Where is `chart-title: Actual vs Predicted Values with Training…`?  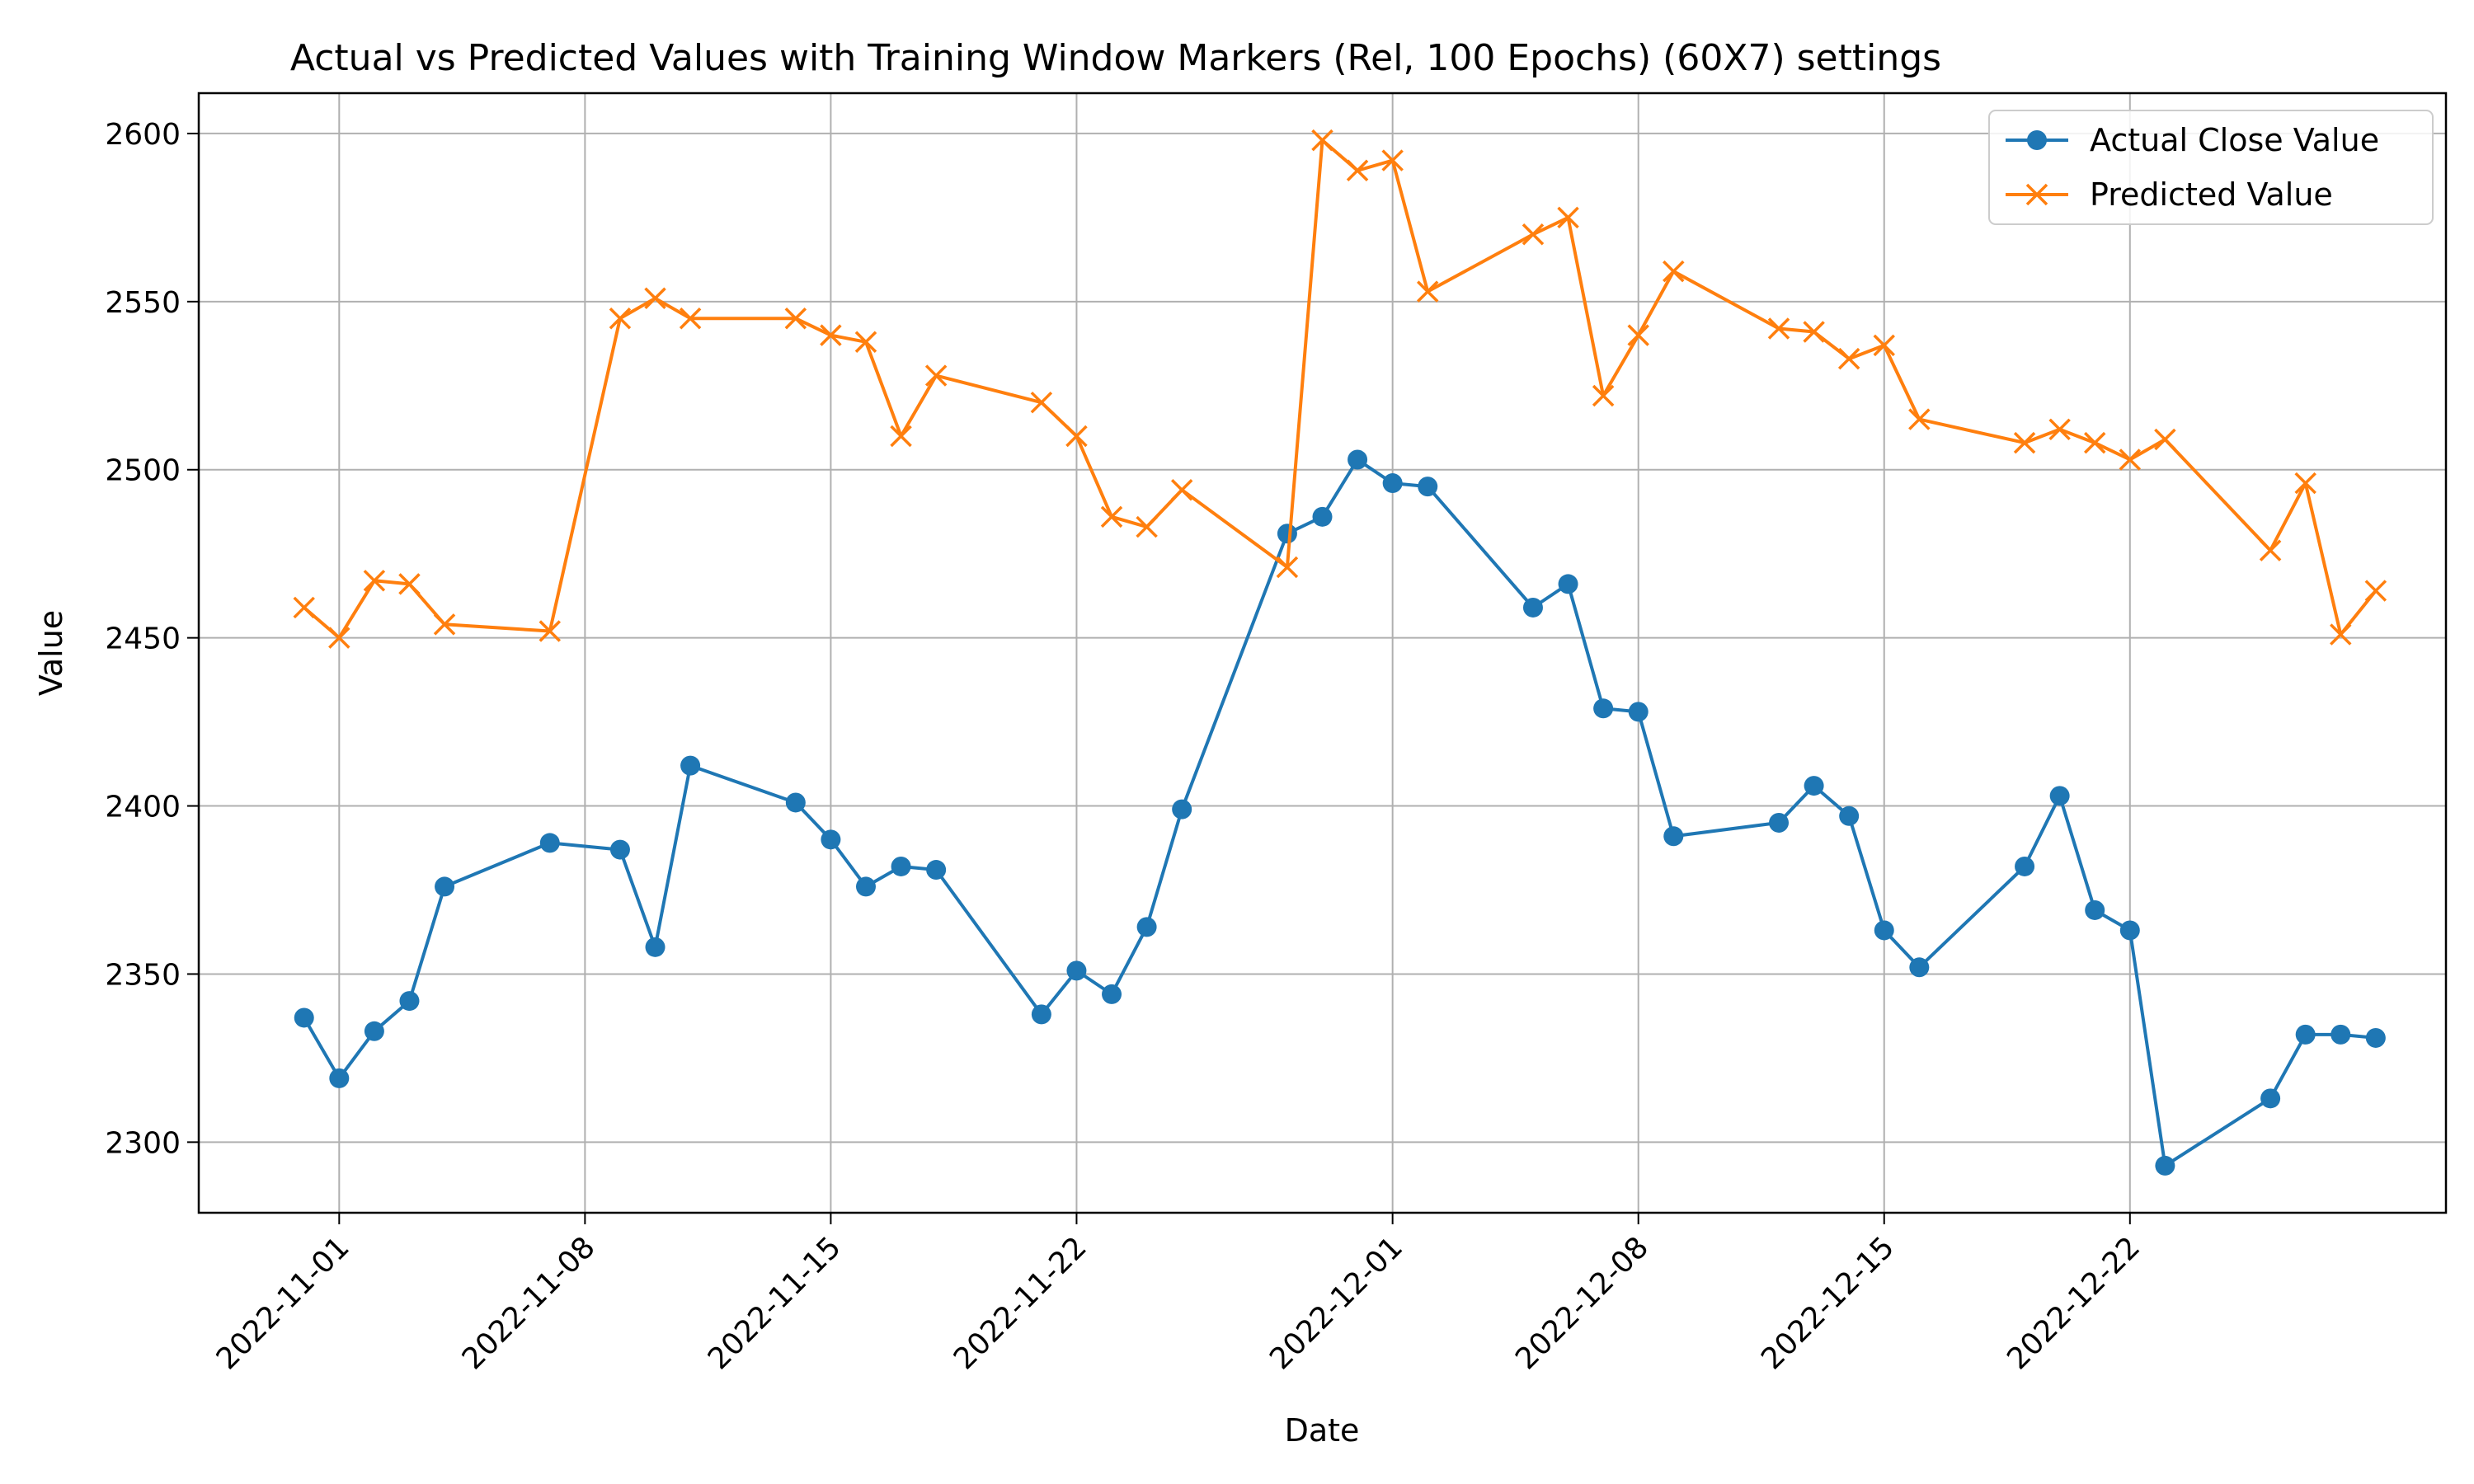
chart-title: Actual vs Predicted Values with Training… is located at coordinates (1115, 58).